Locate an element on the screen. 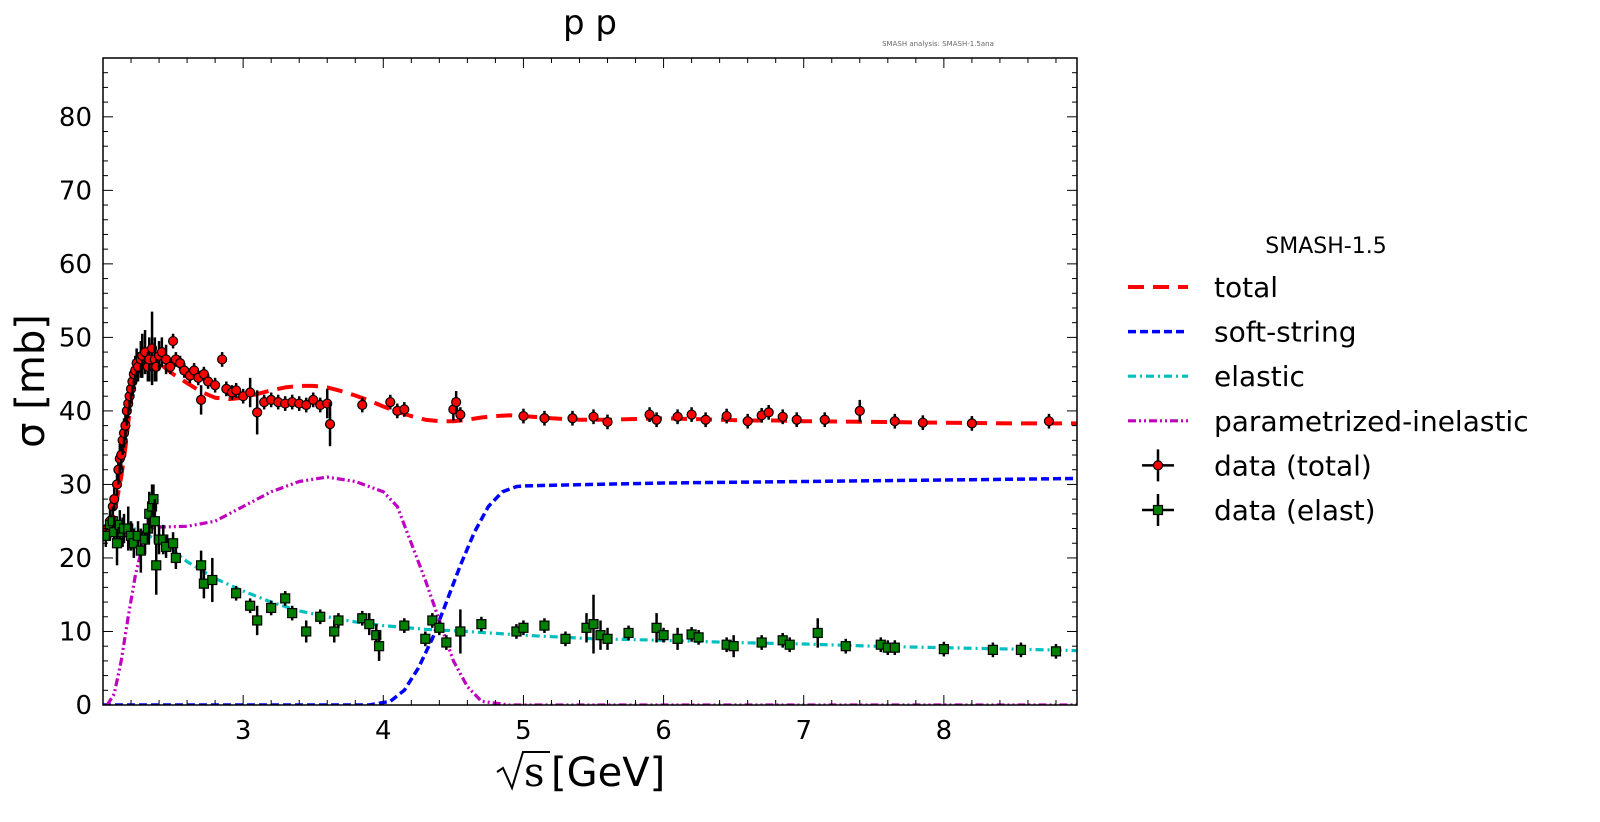 Image resolution: width=1600 pixels, height=822 pixels. legend-label: total is located at coordinates (1246, 287).